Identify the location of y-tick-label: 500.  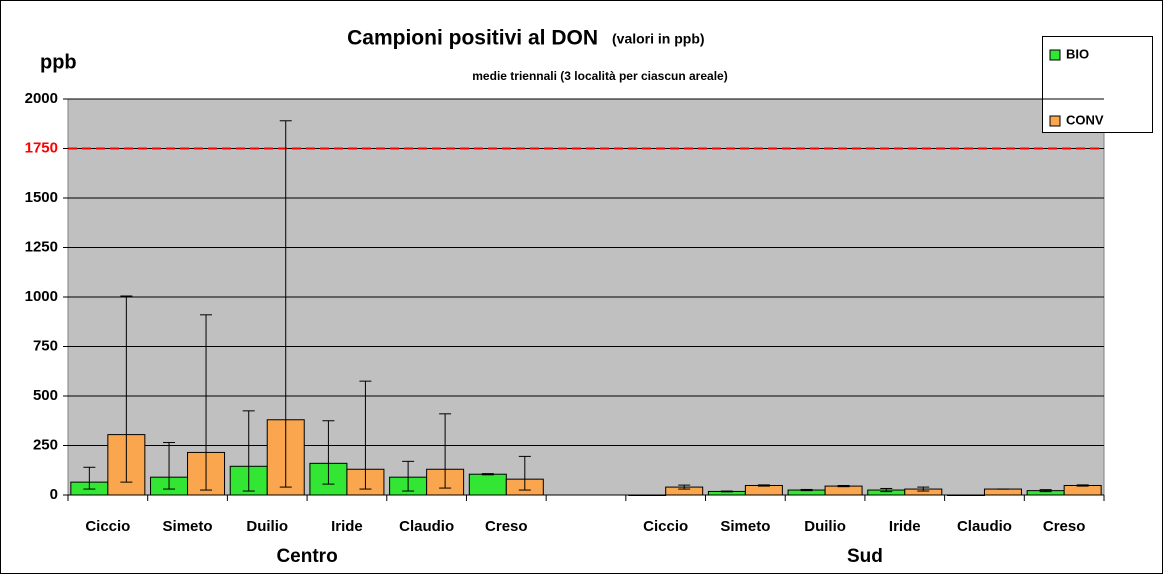
(45, 395).